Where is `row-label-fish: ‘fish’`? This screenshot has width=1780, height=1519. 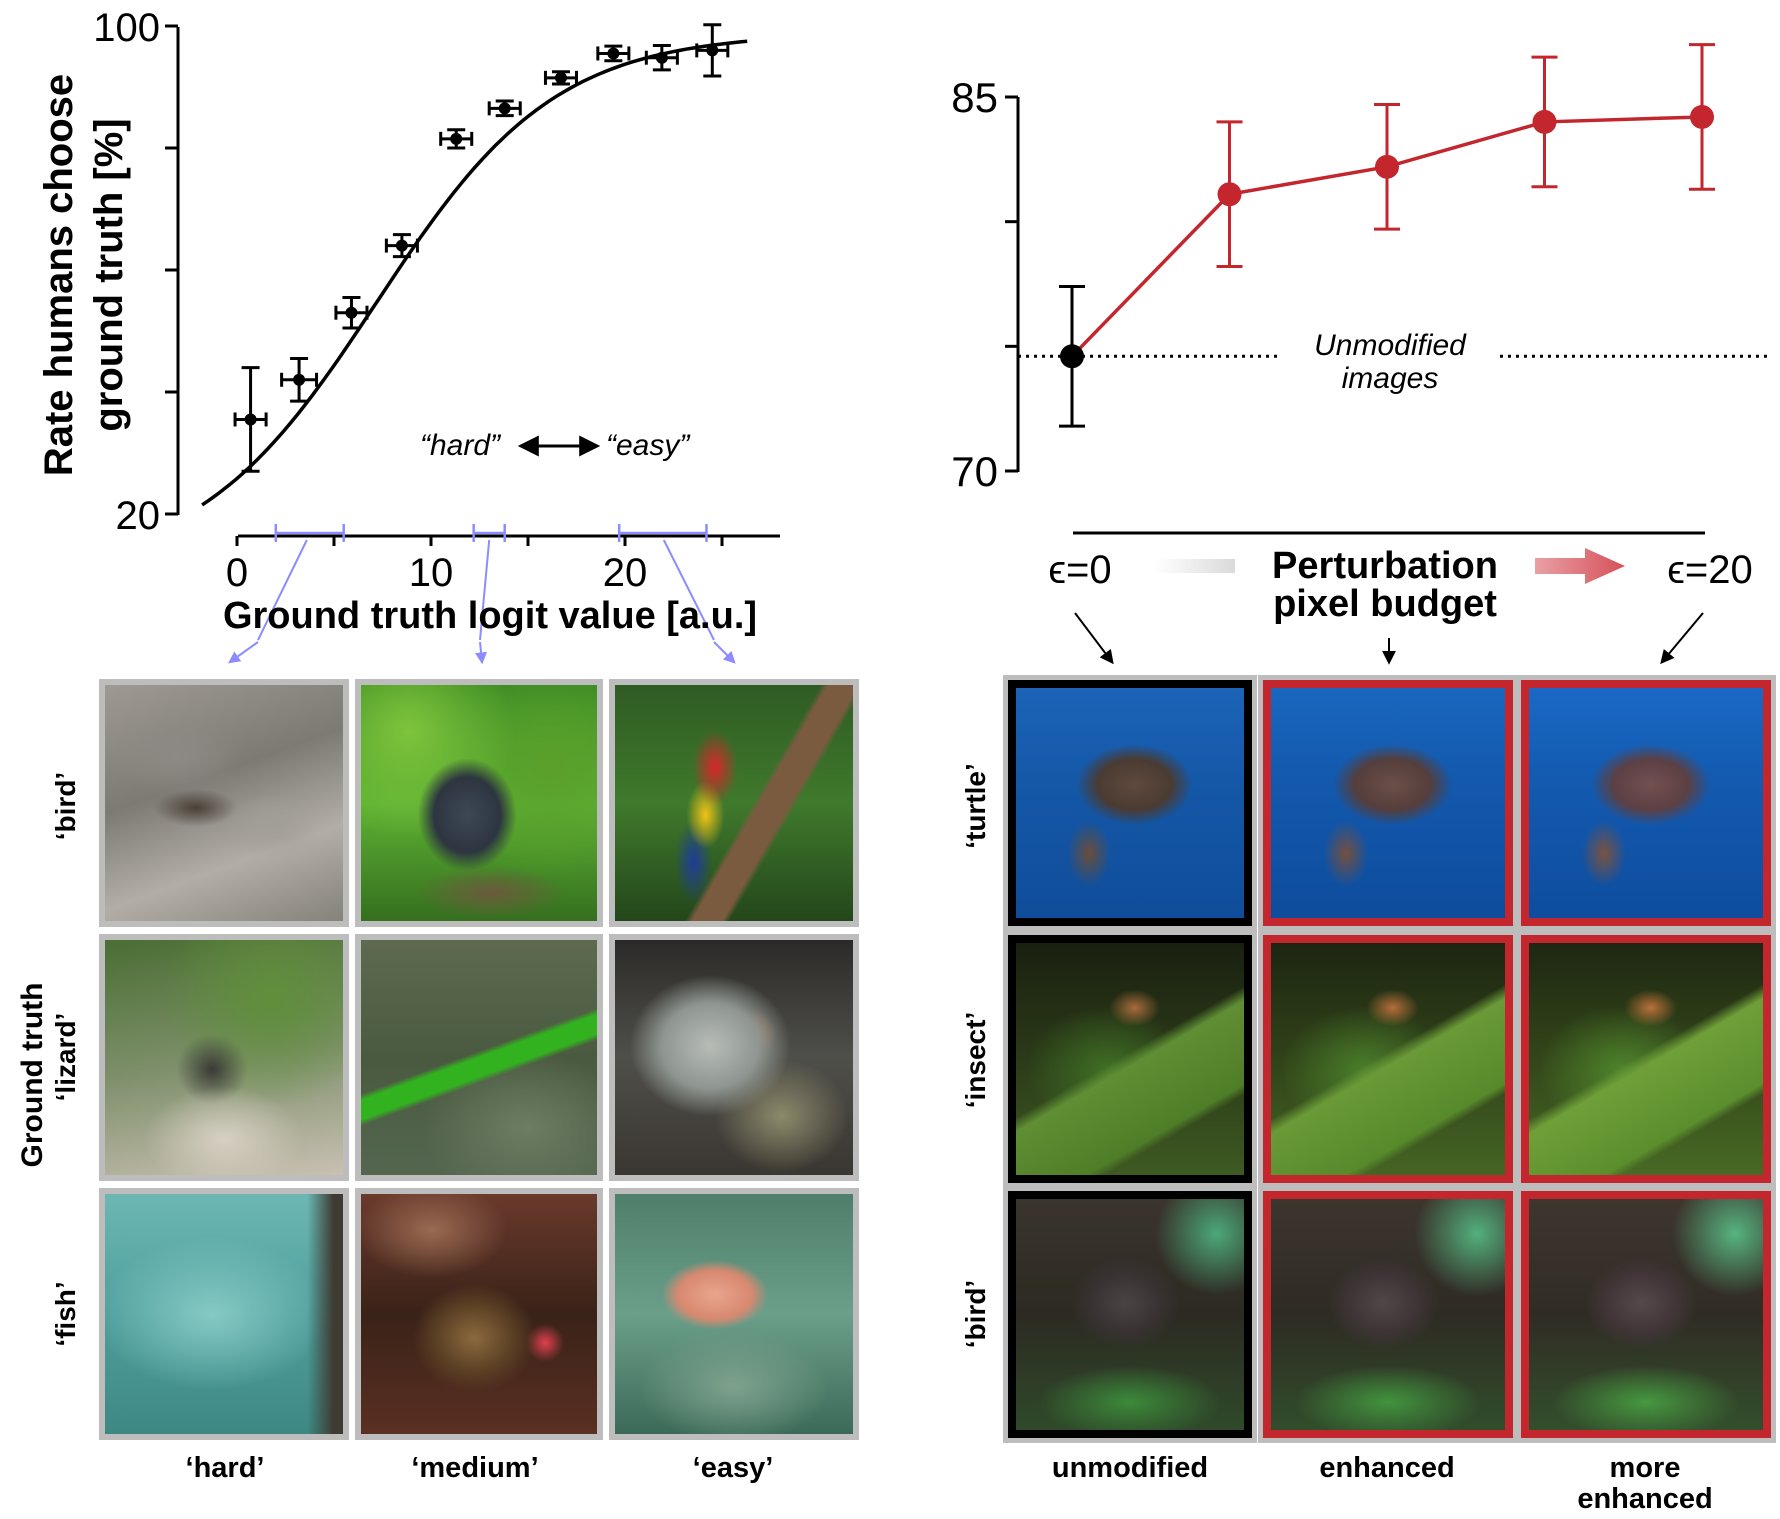
row-label-fish: ‘fish’ is located at coordinates (65, 1313).